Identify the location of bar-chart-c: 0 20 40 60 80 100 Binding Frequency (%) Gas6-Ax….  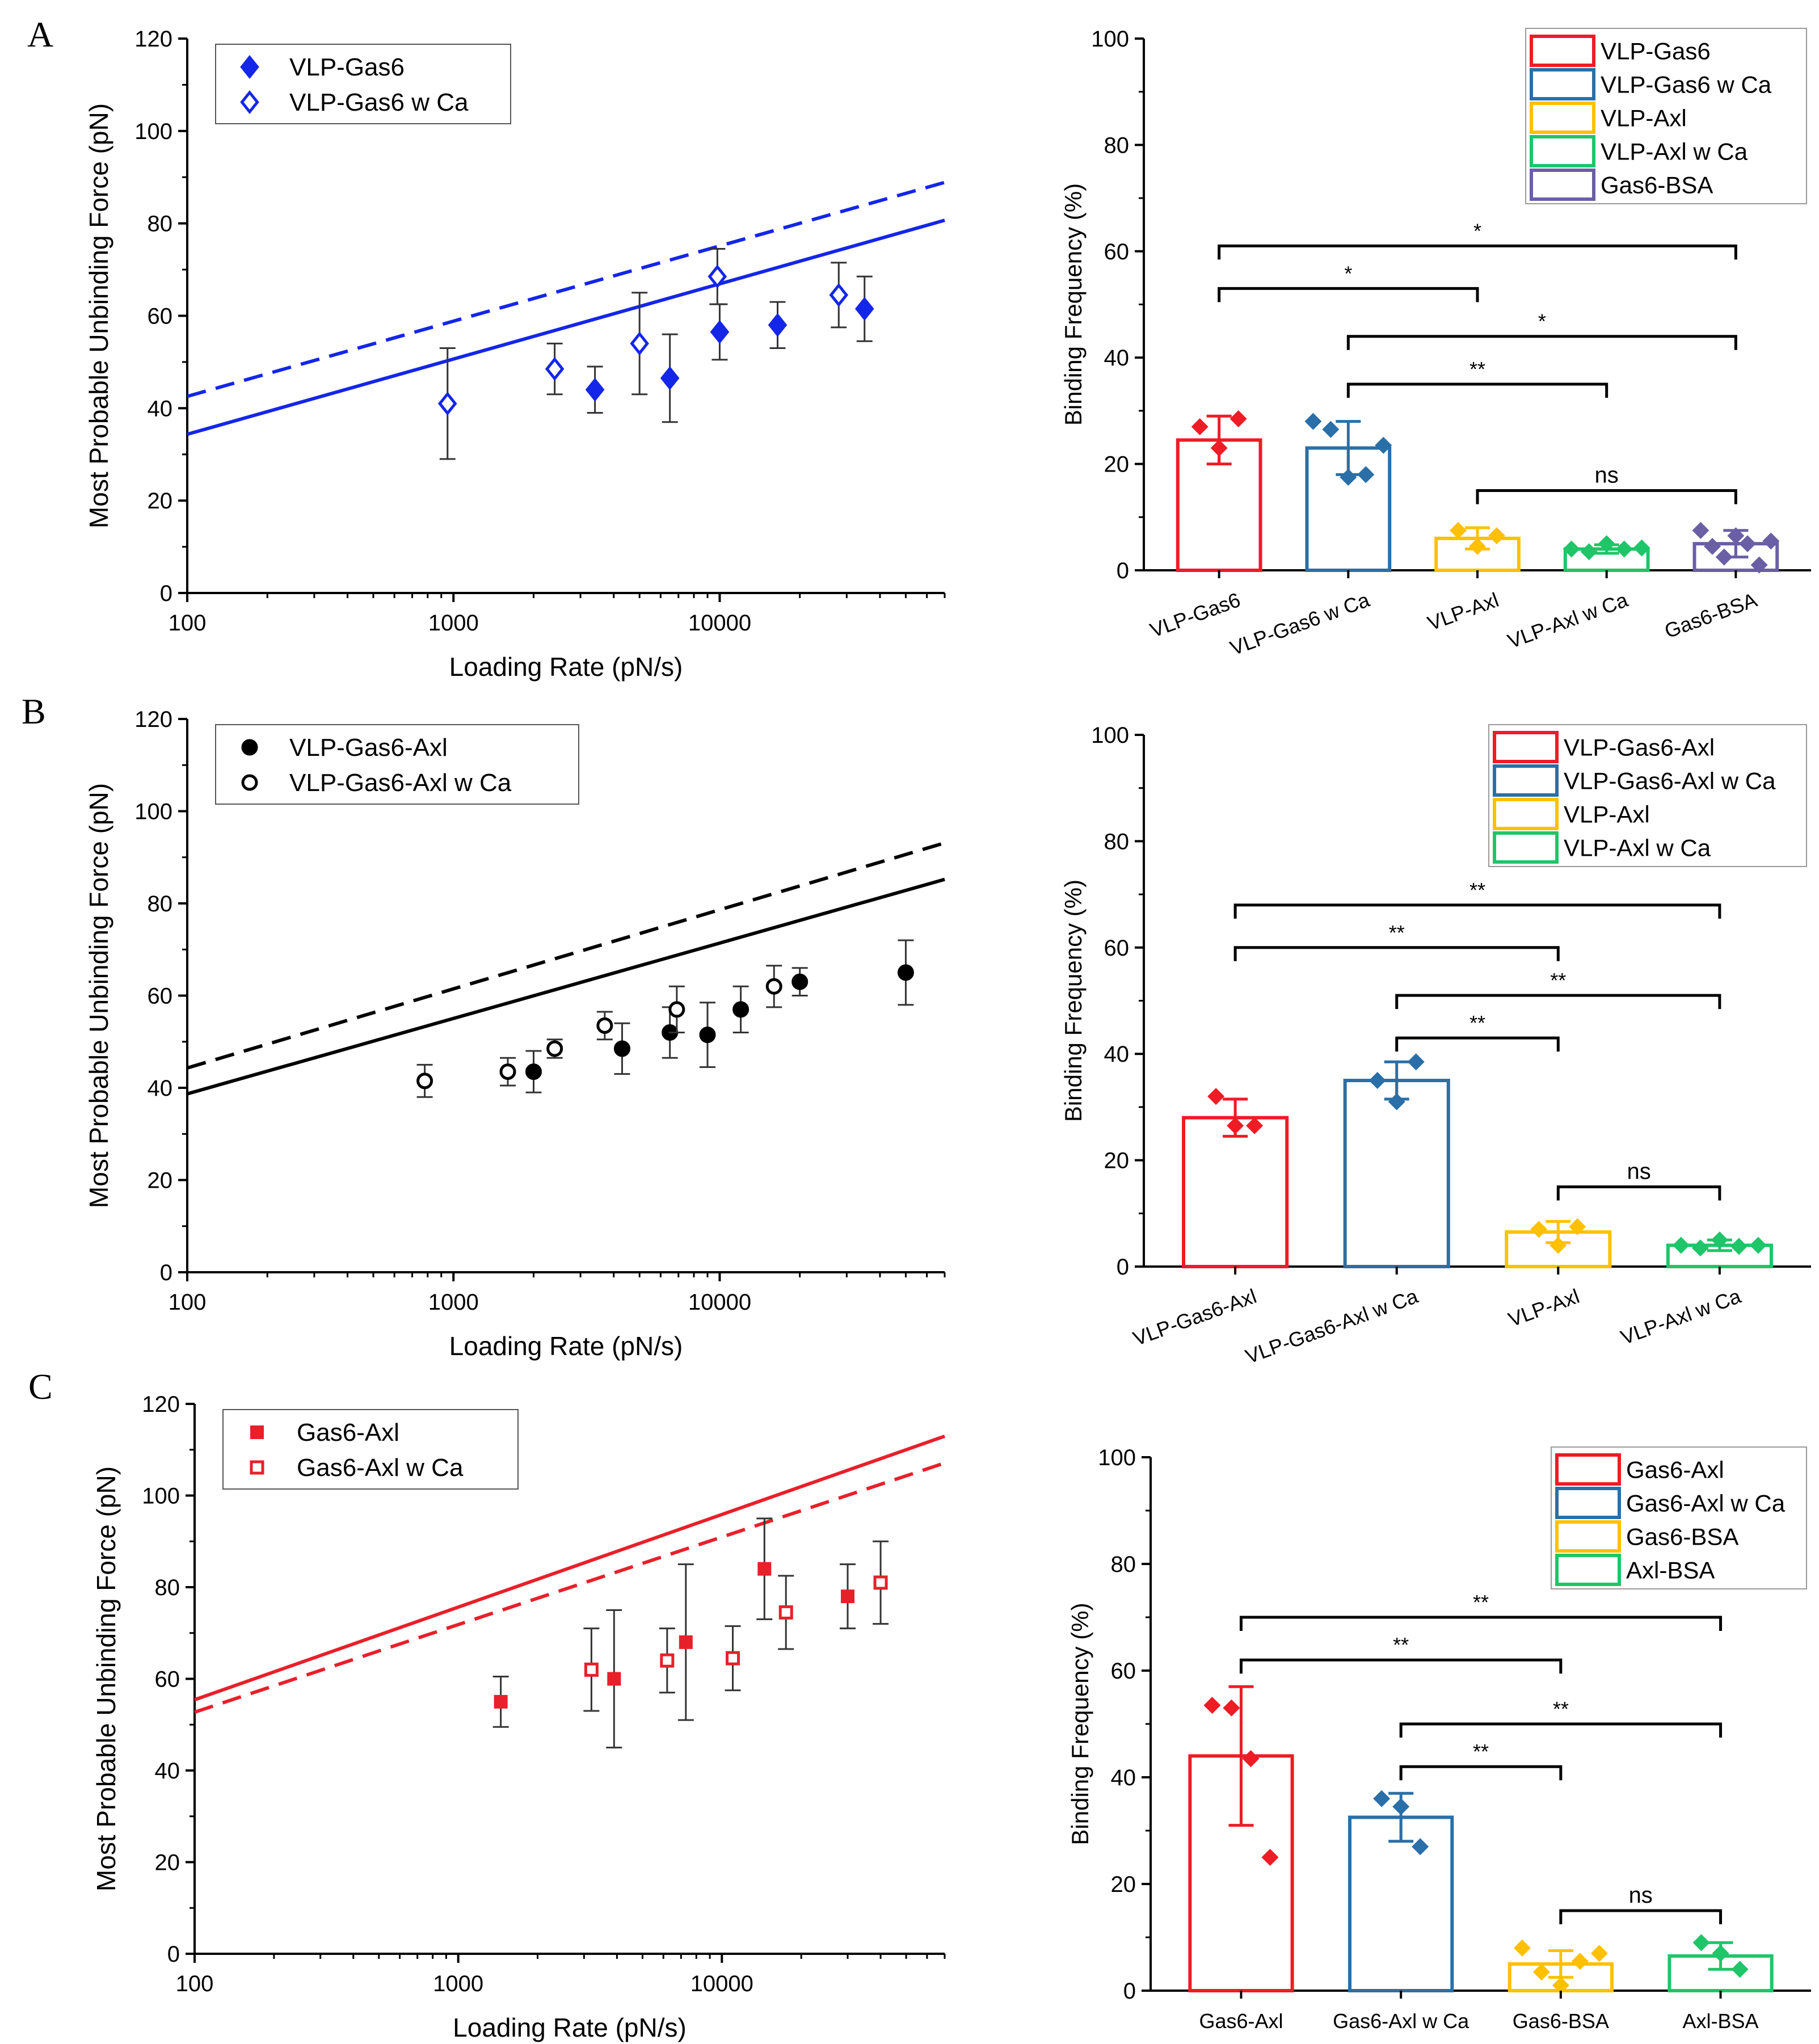
(1439, 1739).